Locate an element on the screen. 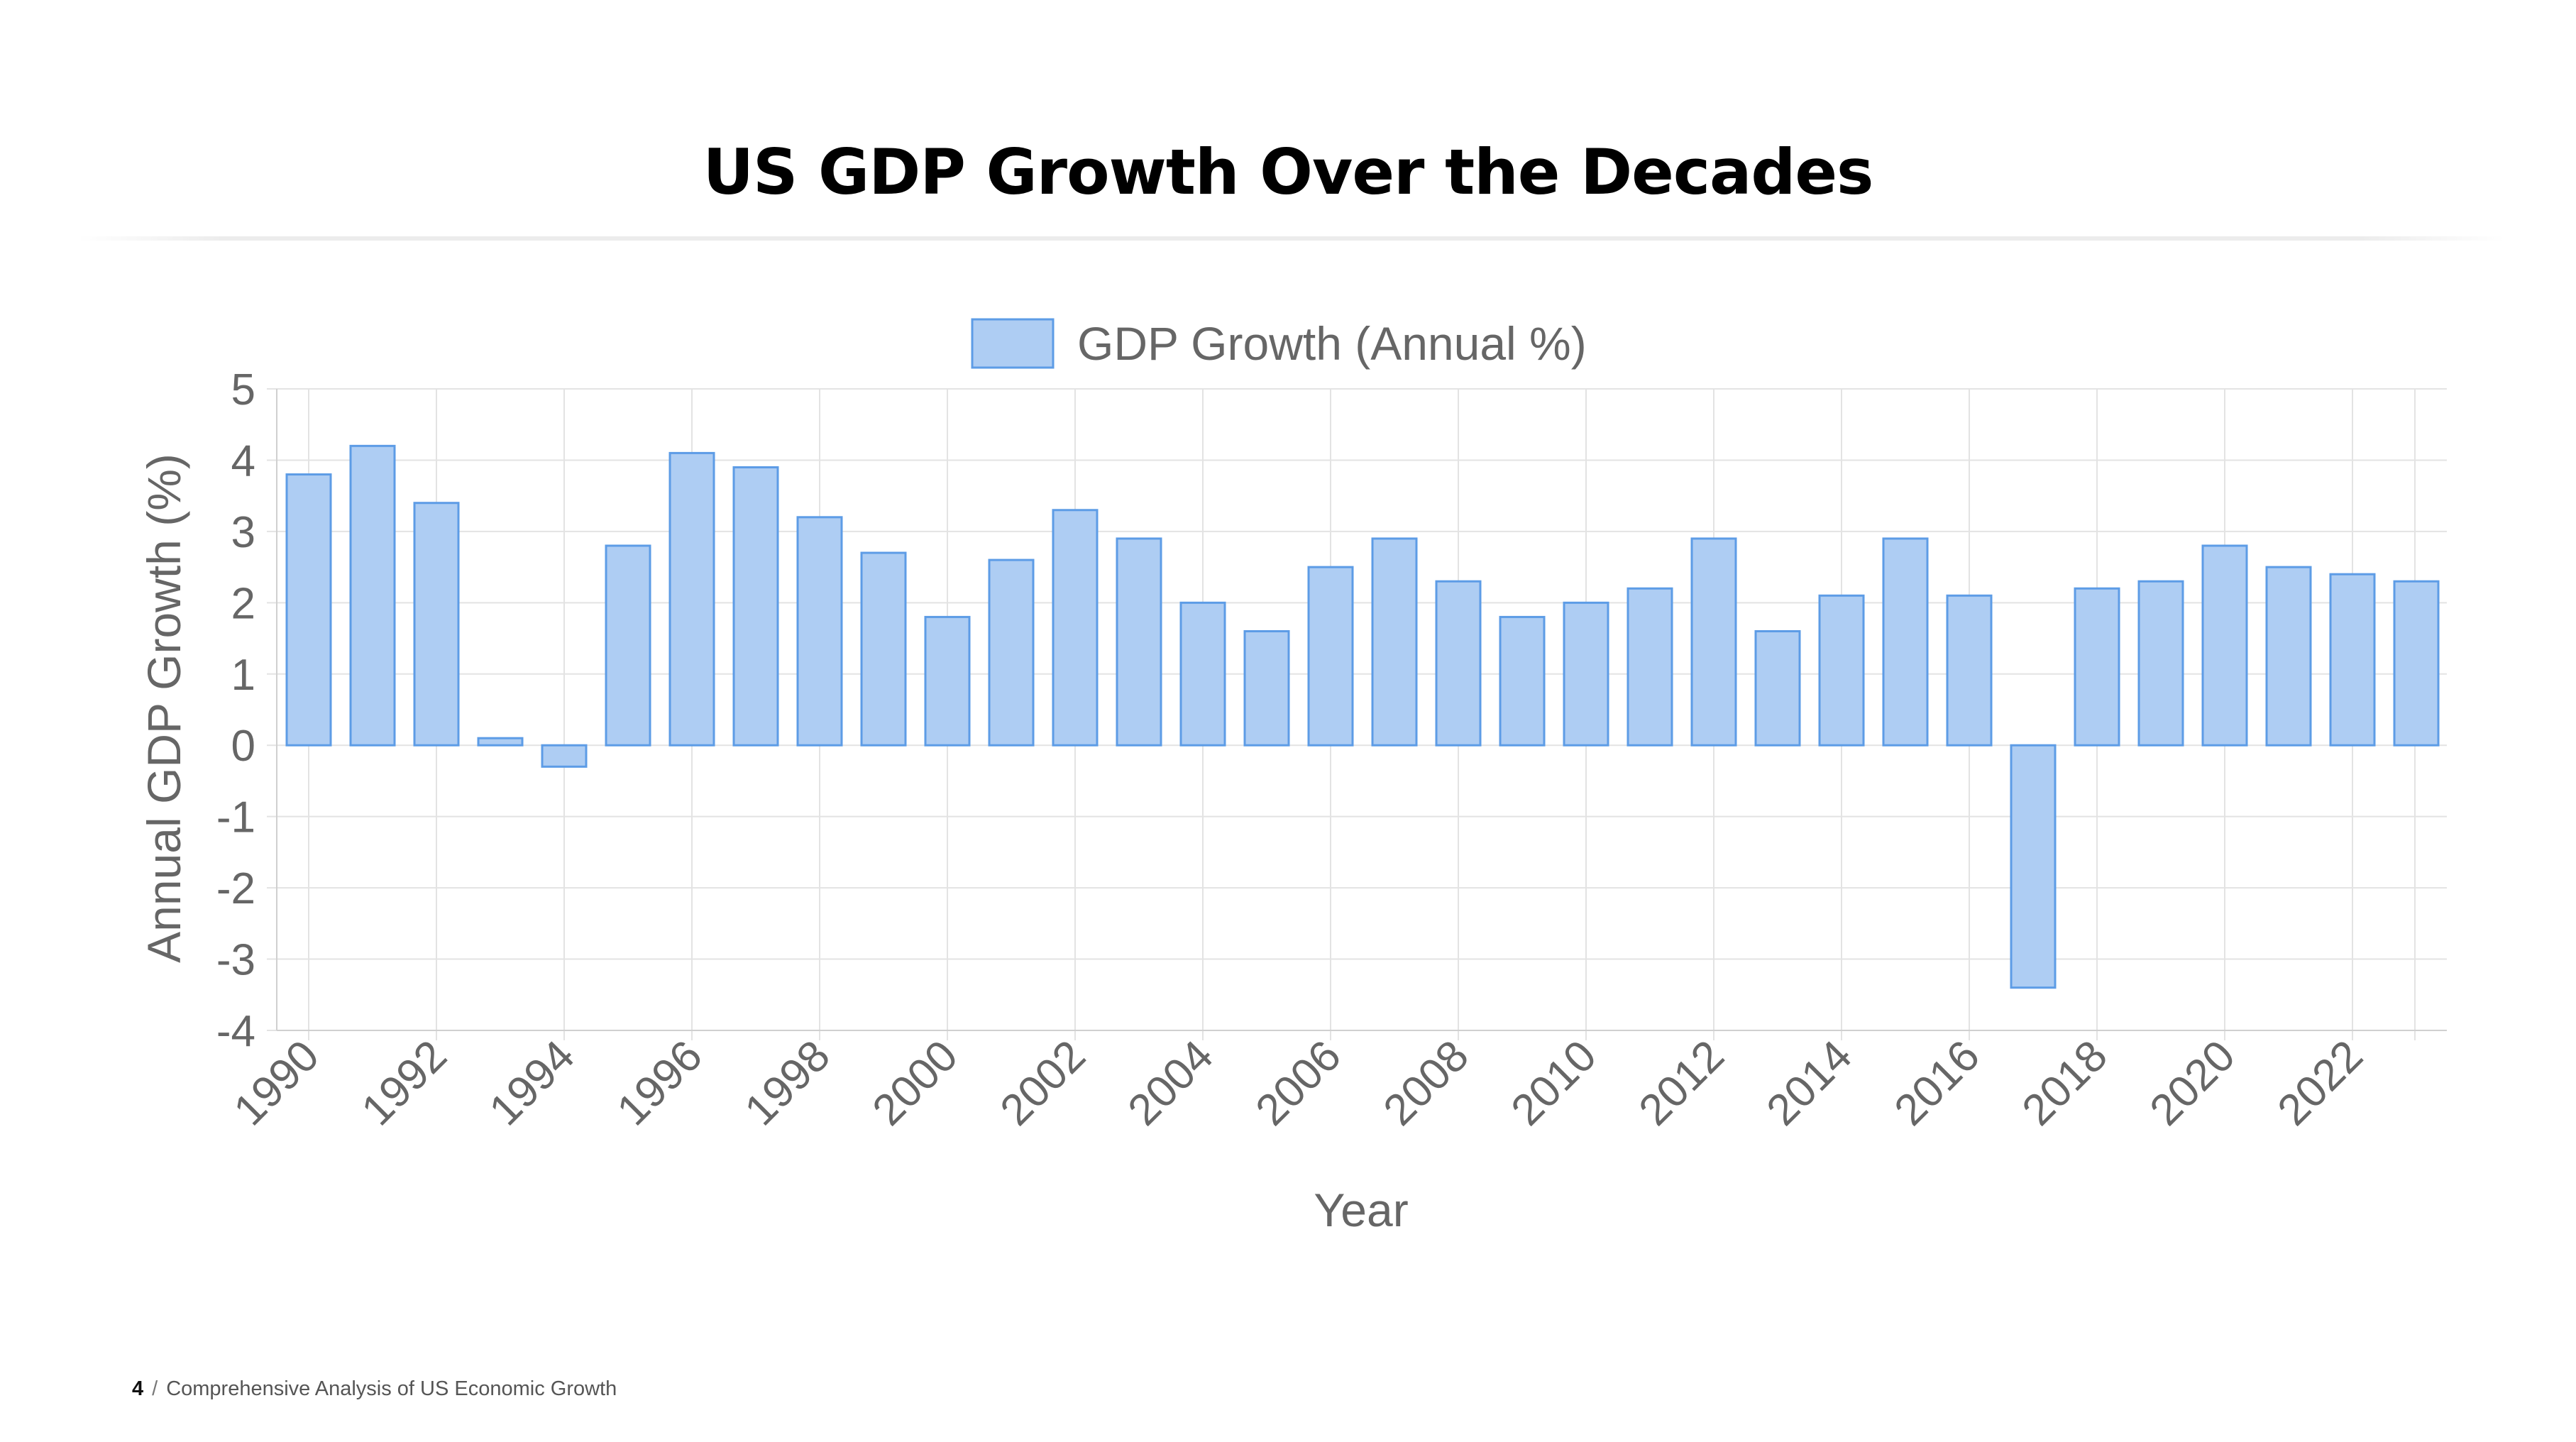 The height and width of the screenshot is (1442, 2576). bar-2018 is located at coordinates (2097, 667).